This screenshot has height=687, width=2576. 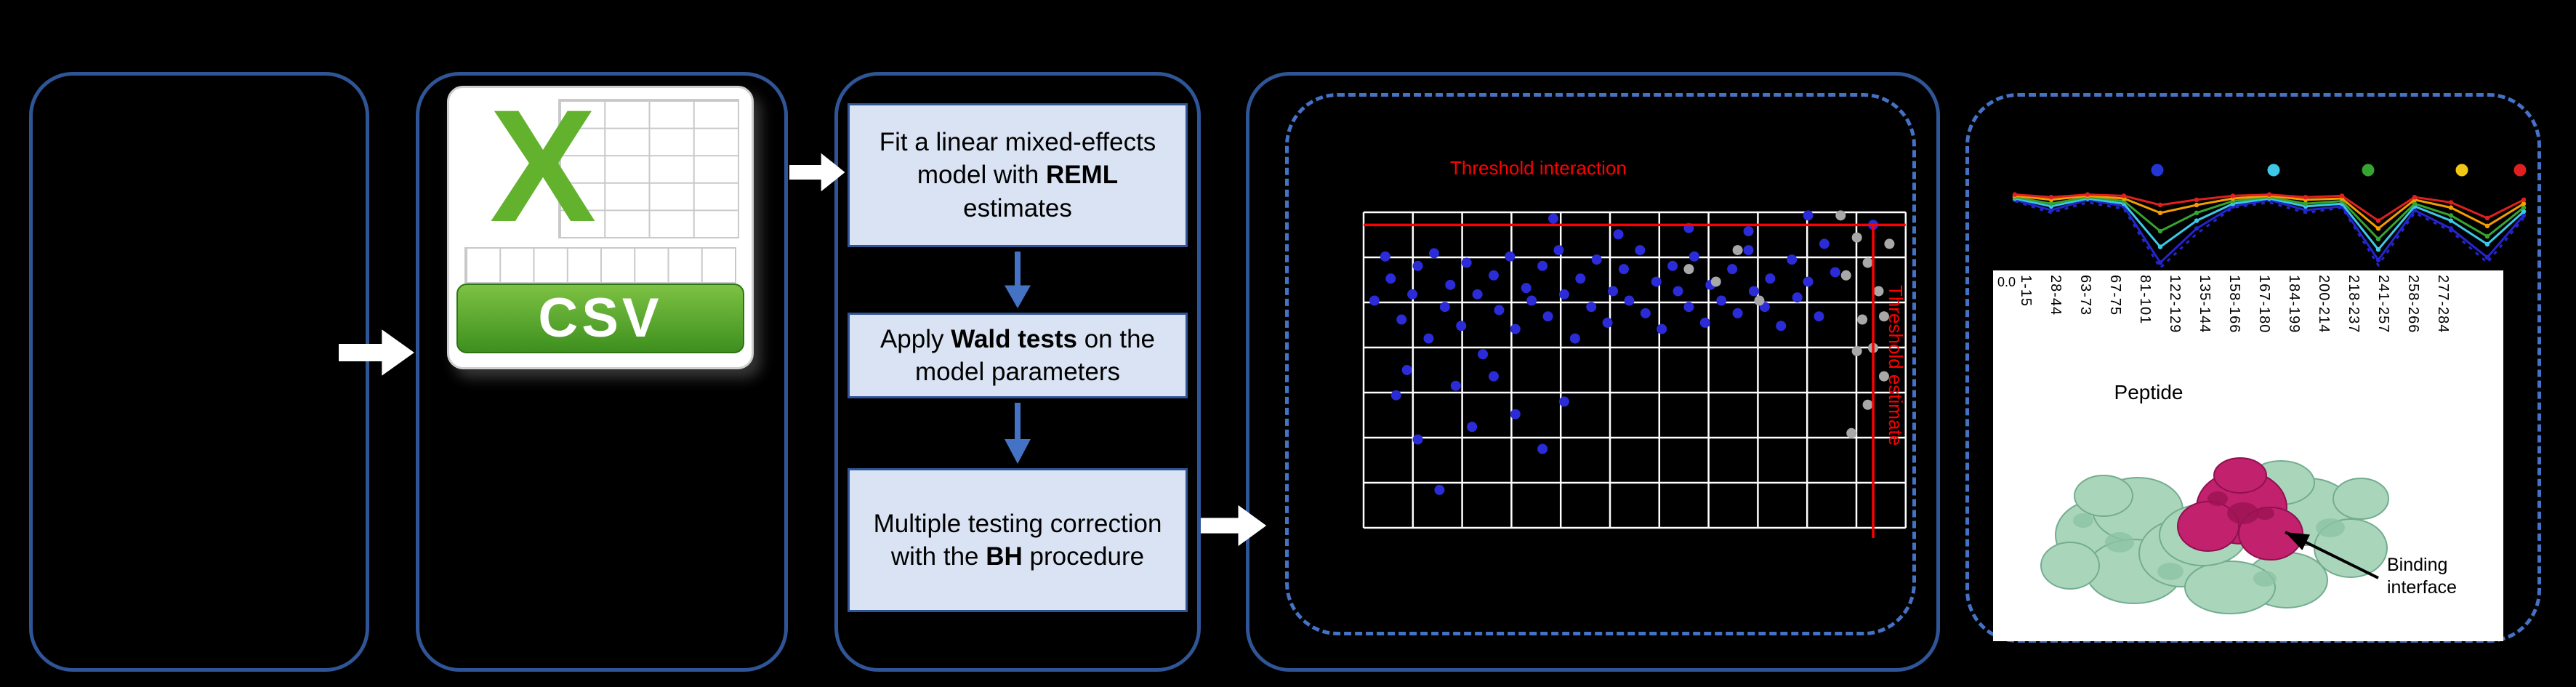 I want to click on legend-dots, so click(x=2339, y=170).